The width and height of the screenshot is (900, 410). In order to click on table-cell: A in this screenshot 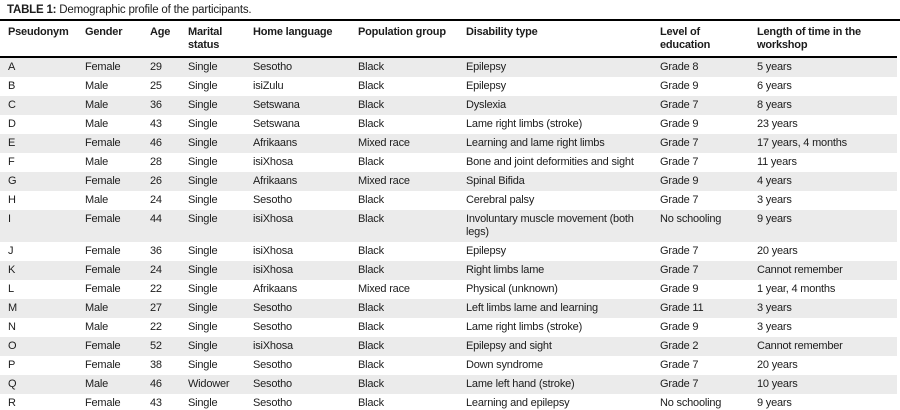, I will do `click(12, 67)`.